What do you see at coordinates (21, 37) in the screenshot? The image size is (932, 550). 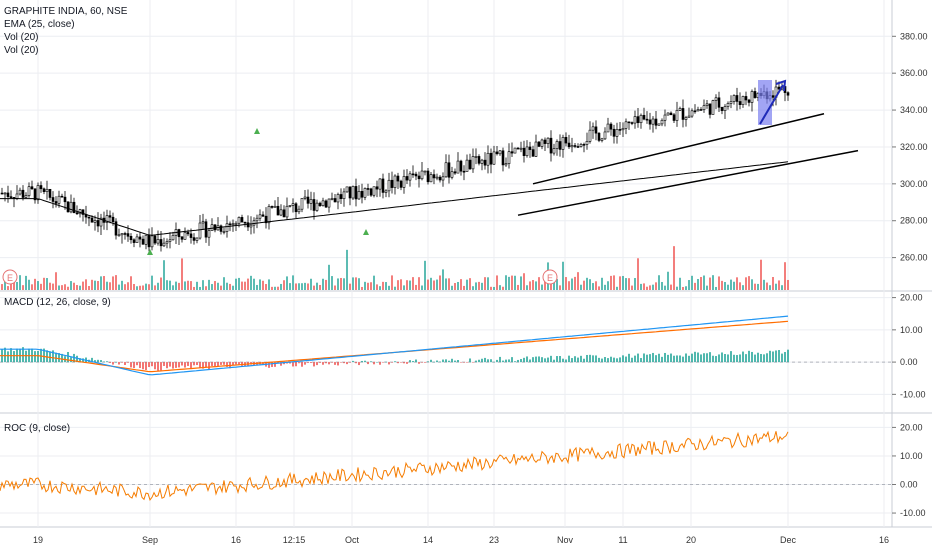 I see `indicator-vol-label: Vol (20)` at bounding box center [21, 37].